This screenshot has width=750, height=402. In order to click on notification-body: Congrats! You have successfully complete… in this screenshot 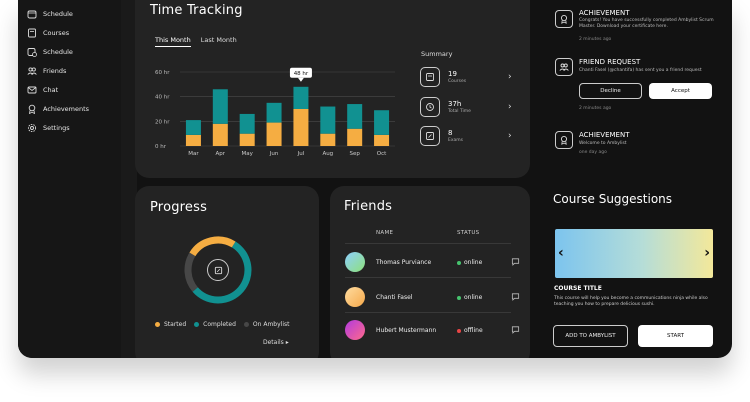, I will do `click(646, 23)`.